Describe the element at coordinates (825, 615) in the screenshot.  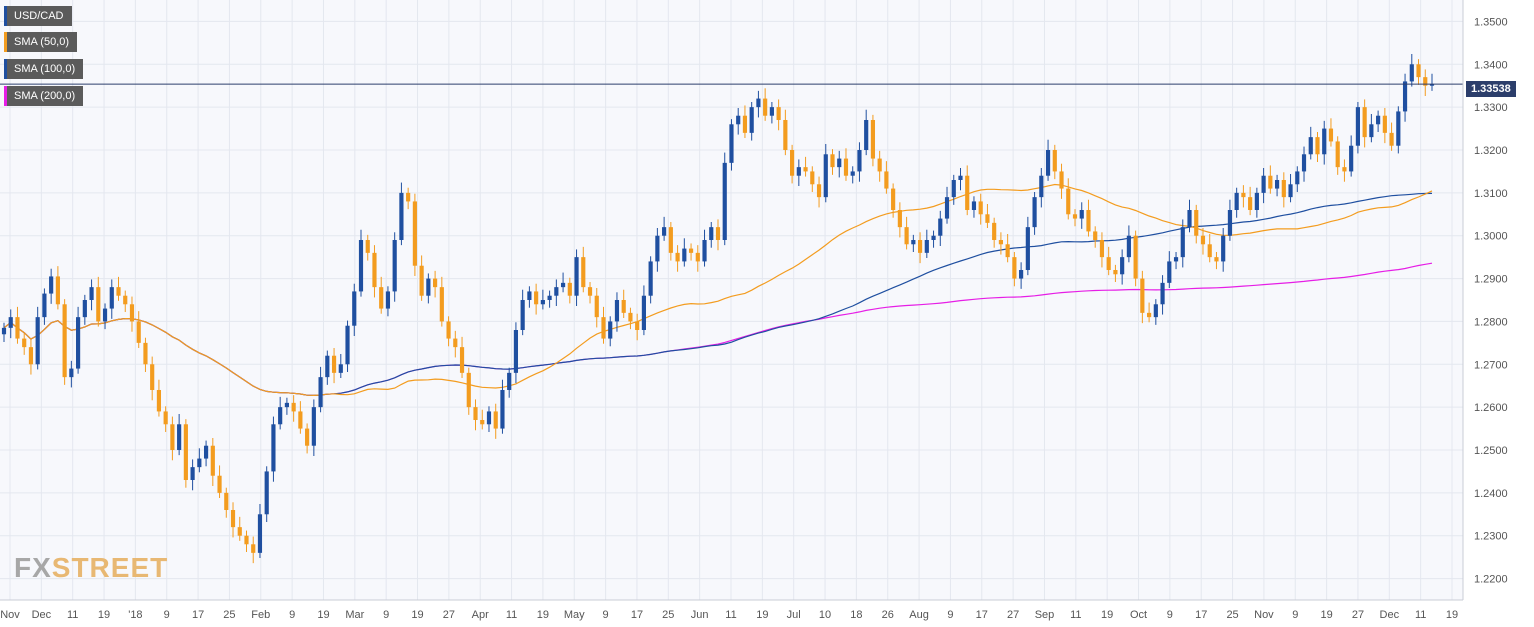
I see `x-tick-label: 10` at that location.